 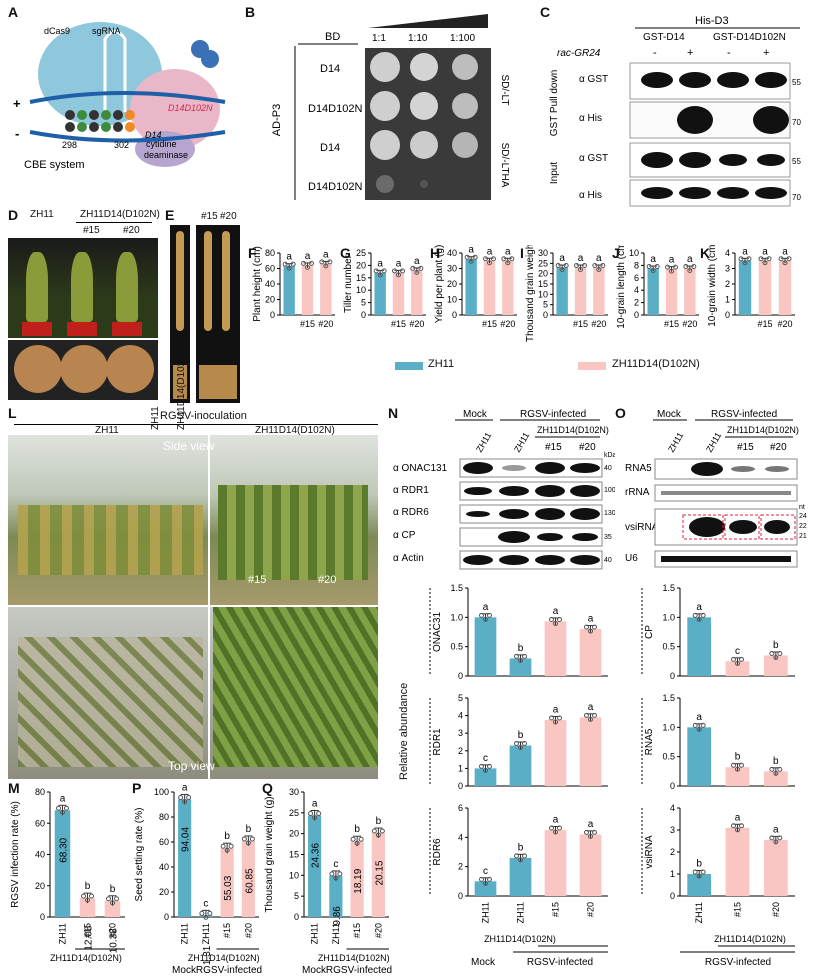 What do you see at coordinates (424, 122) in the screenshot?
I see `yeast-spots` at bounding box center [424, 122].